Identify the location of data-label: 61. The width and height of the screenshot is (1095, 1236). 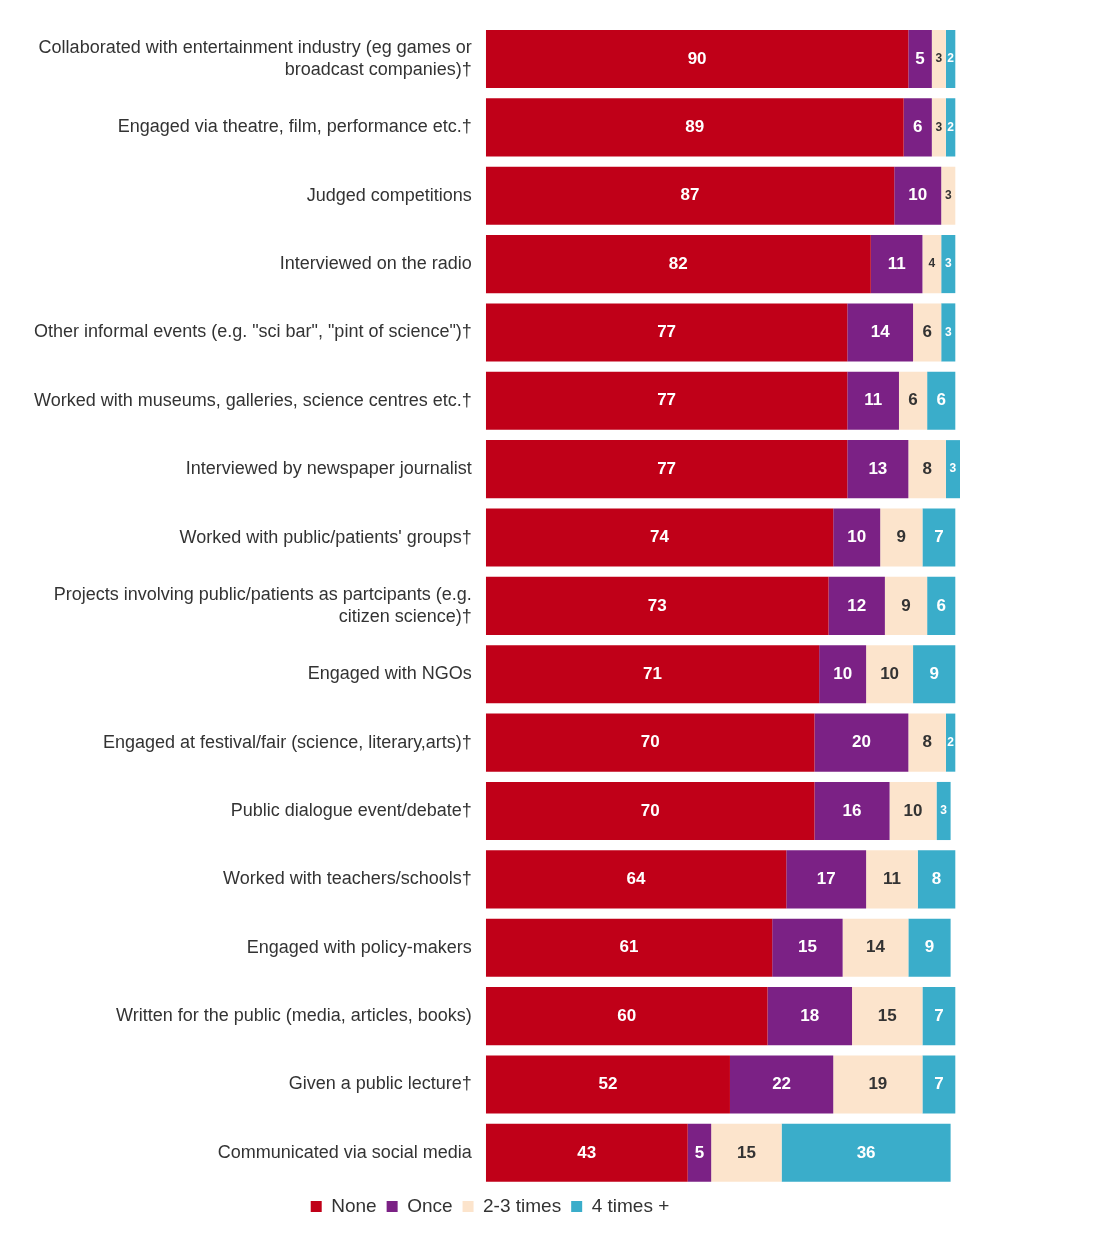
(629, 947).